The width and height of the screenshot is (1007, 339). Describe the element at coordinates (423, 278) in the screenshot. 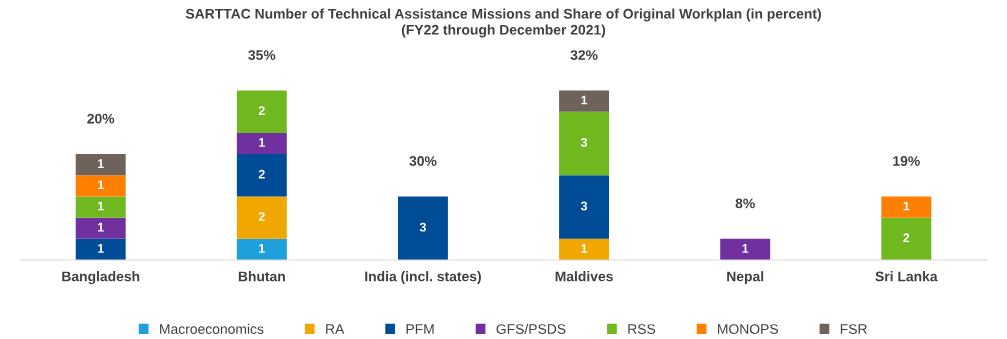

I see `x-tick-label: India (incl. states)` at that location.